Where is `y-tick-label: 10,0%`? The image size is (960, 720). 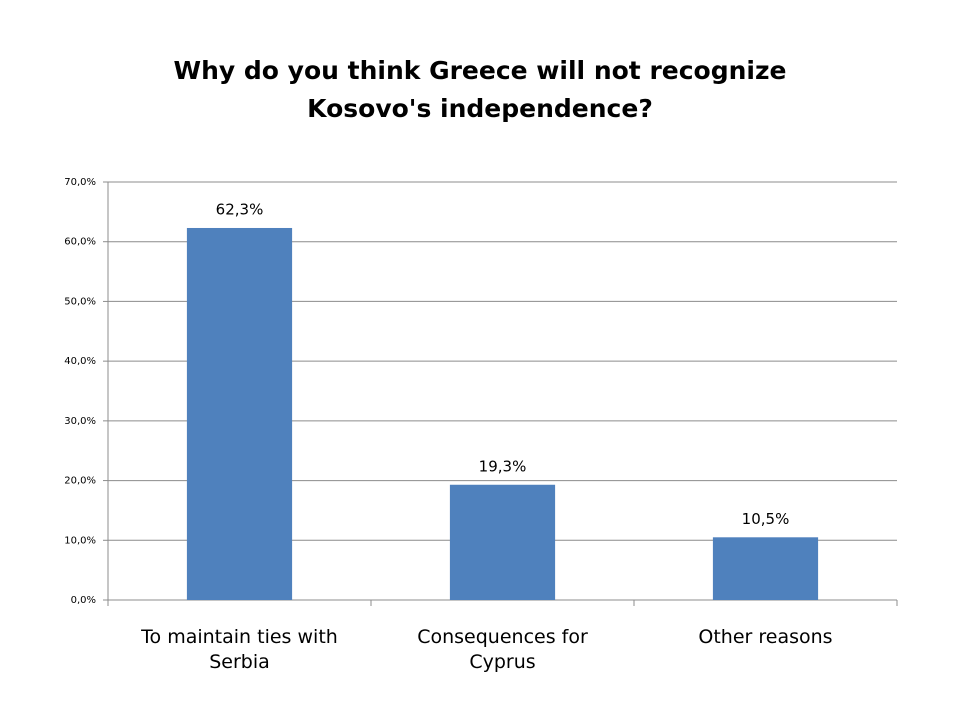 y-tick-label: 10,0% is located at coordinates (80, 540).